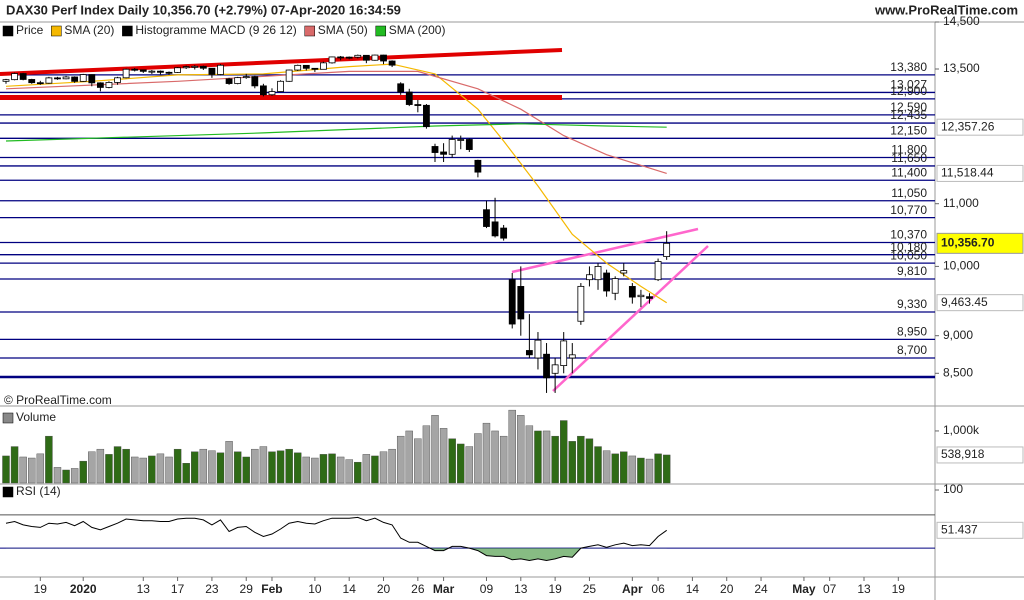  I want to click on x-tick-label: 06, so click(658, 589).